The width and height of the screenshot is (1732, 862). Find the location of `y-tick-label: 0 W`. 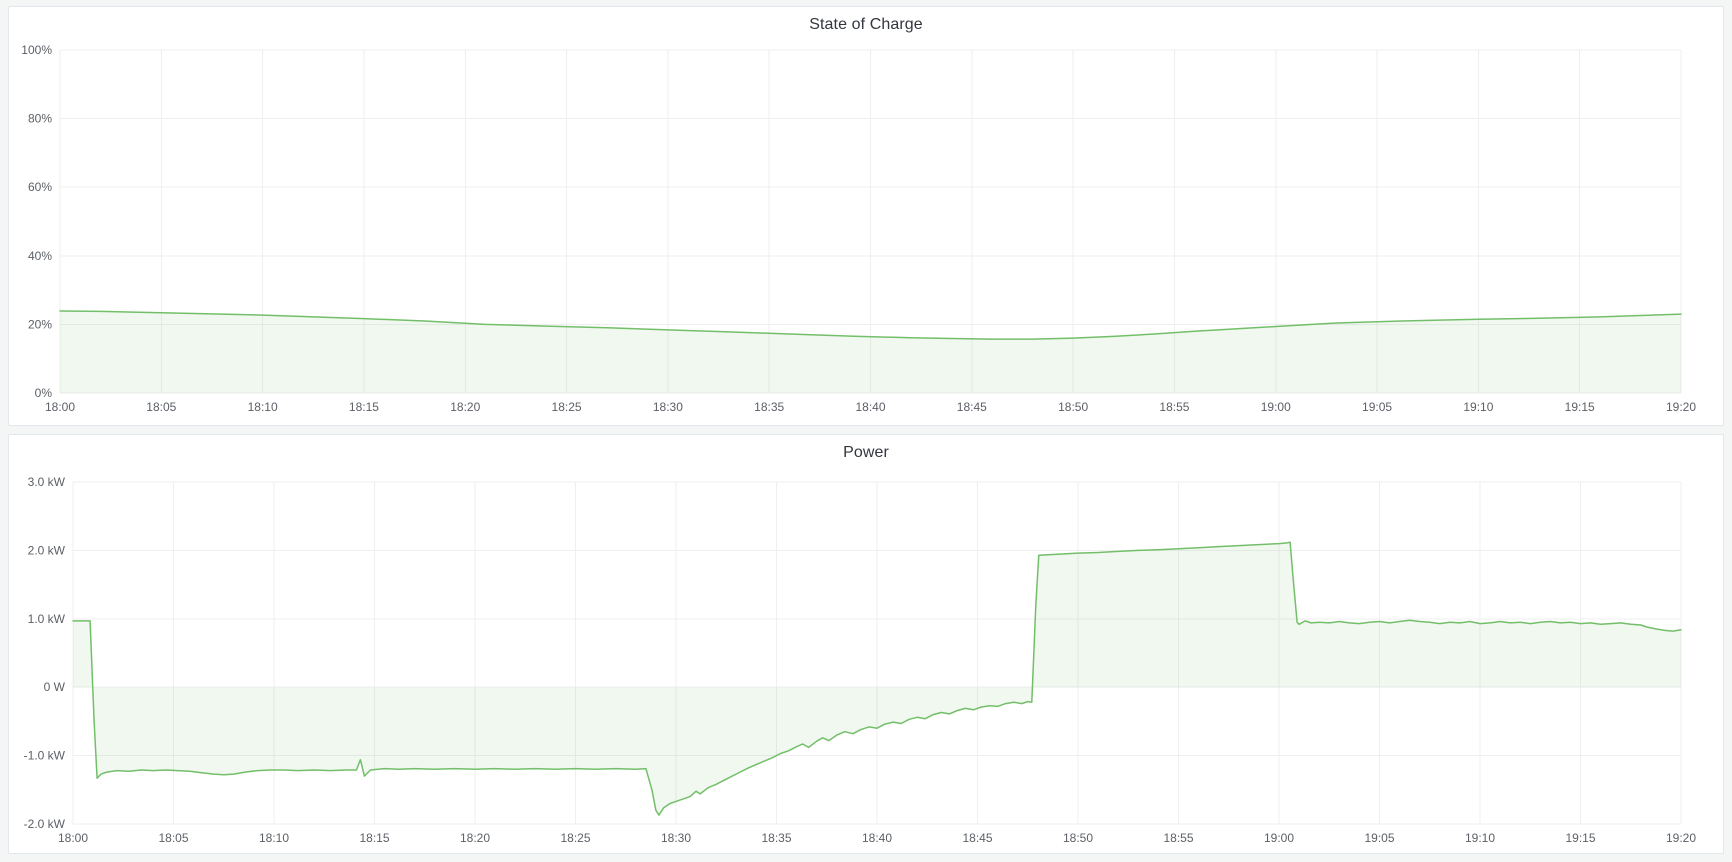

y-tick-label: 0 W is located at coordinates (55, 687).